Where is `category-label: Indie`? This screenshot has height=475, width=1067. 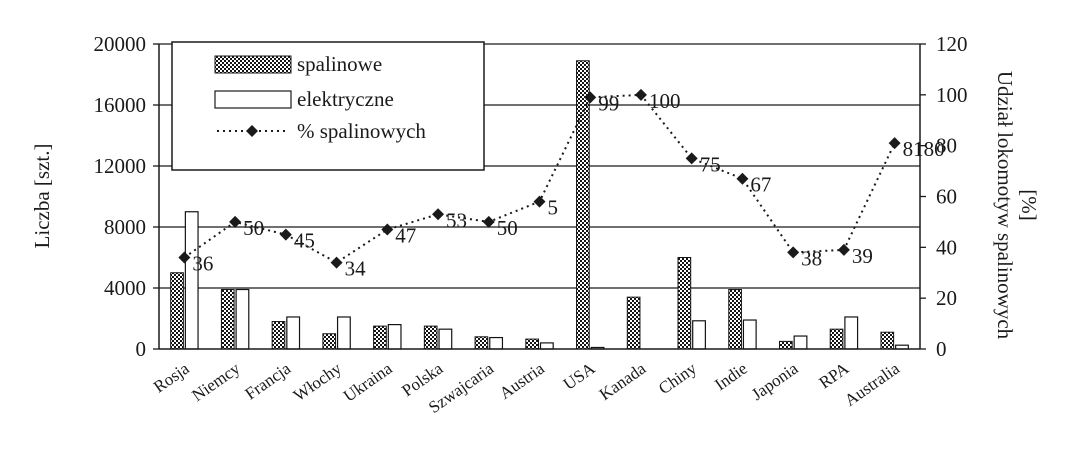
category-label: Indie is located at coordinates (731, 377).